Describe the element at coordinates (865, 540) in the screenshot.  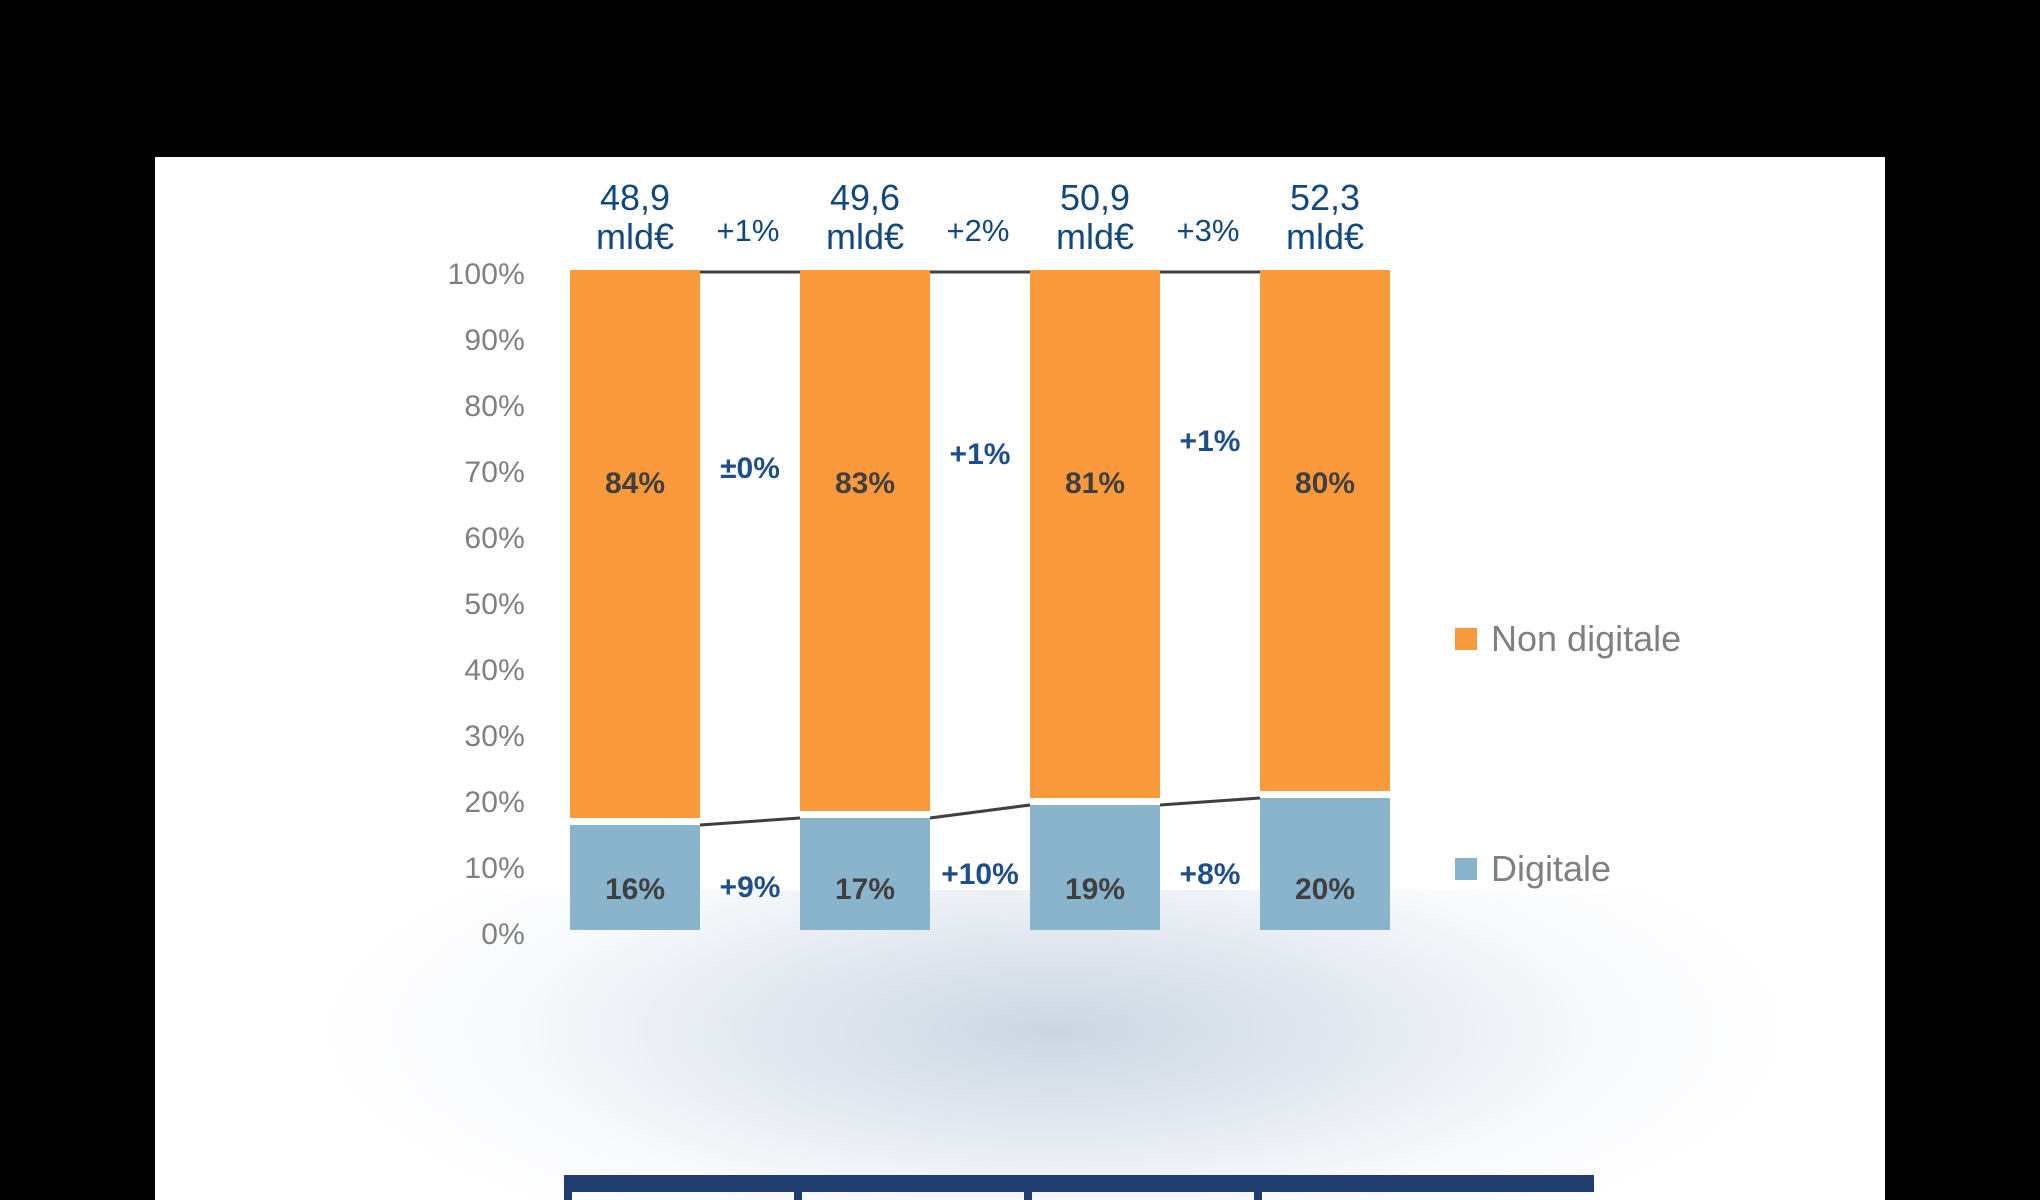
I see `segment-non-digitale-2014: 83%` at that location.